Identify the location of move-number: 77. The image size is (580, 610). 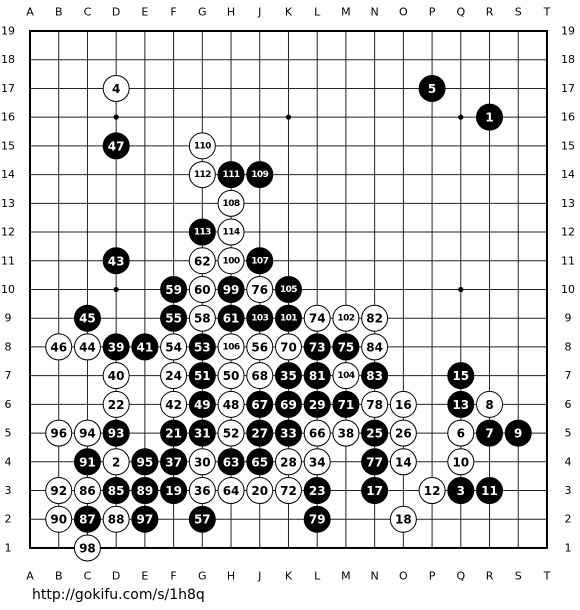
(374, 462).